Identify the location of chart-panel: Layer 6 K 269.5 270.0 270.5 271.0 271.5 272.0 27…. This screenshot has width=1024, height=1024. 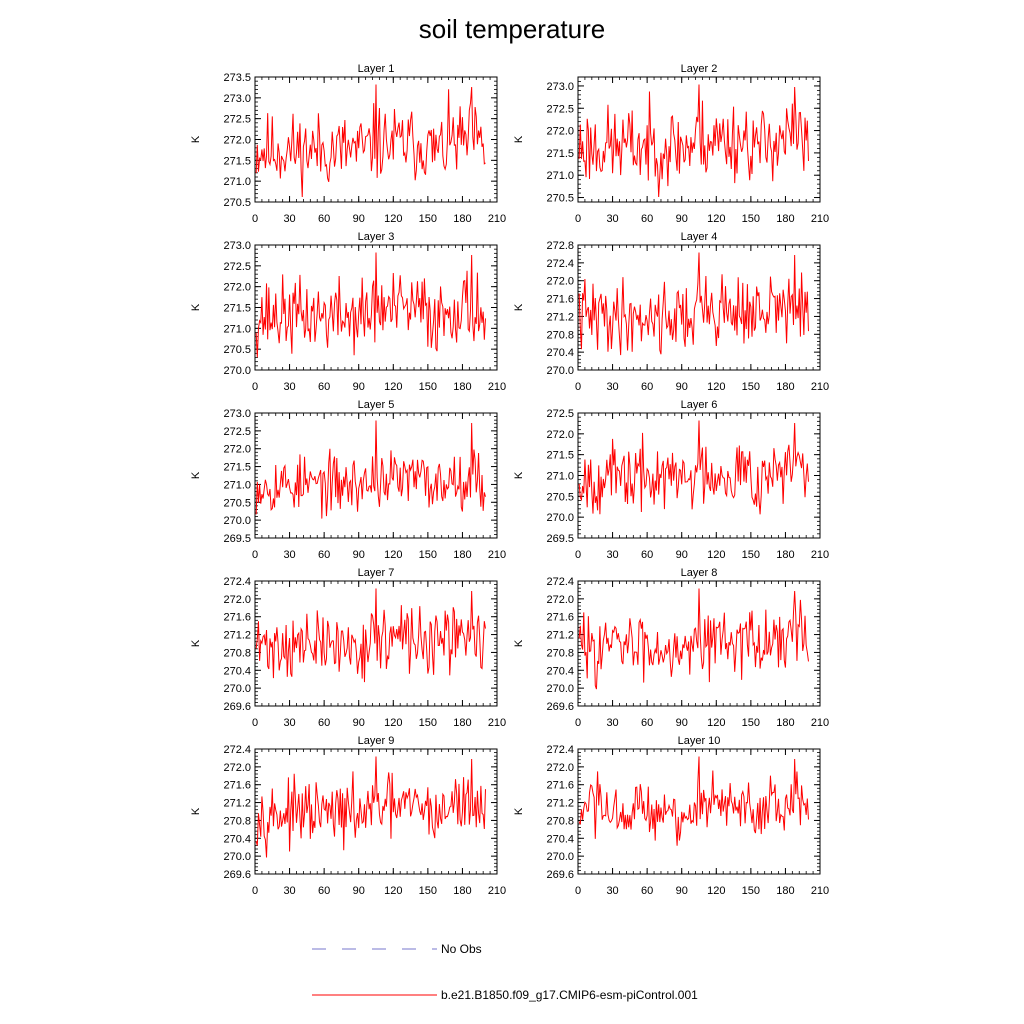
(671, 480).